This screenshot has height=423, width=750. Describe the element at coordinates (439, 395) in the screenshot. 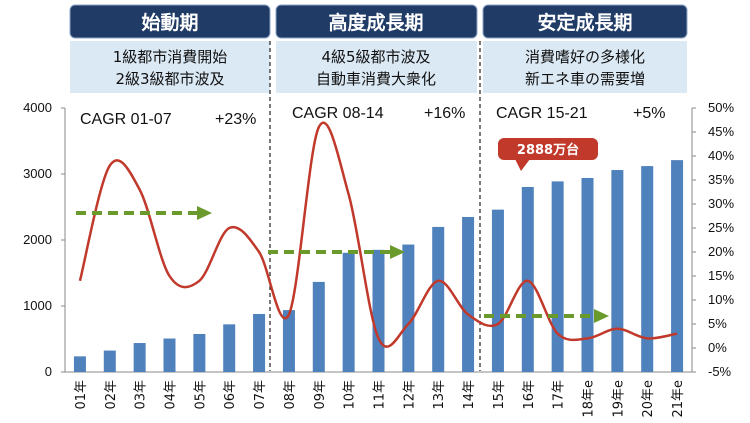

I see `x-tick-label: 13年` at that location.